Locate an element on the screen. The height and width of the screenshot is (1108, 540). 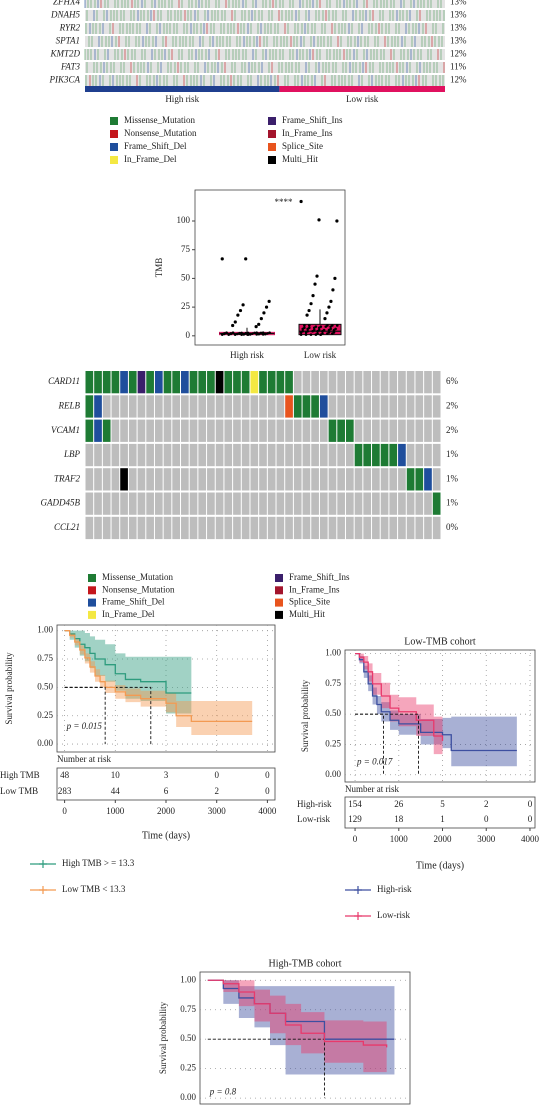
percent-label: 12% is located at coordinates (458, 80).